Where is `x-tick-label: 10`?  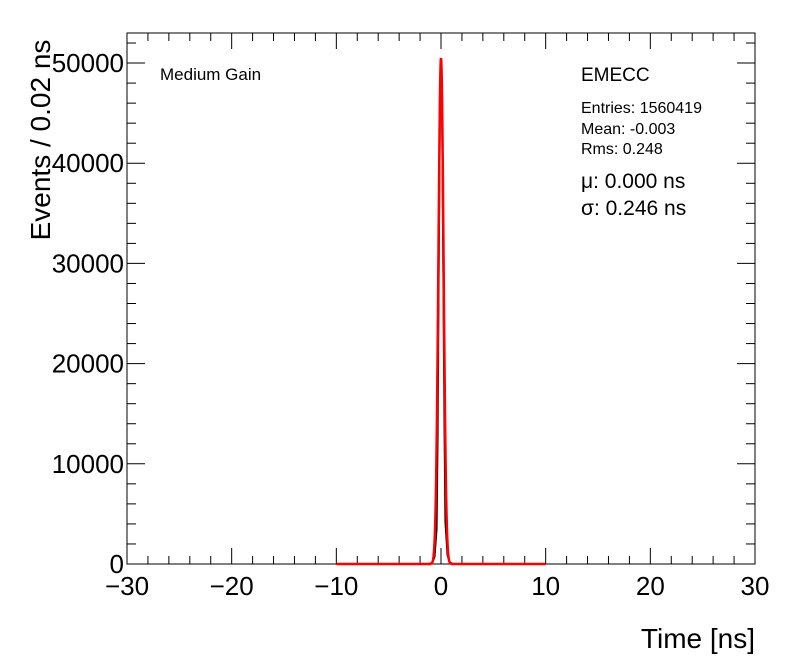 x-tick-label: 10 is located at coordinates (545, 586).